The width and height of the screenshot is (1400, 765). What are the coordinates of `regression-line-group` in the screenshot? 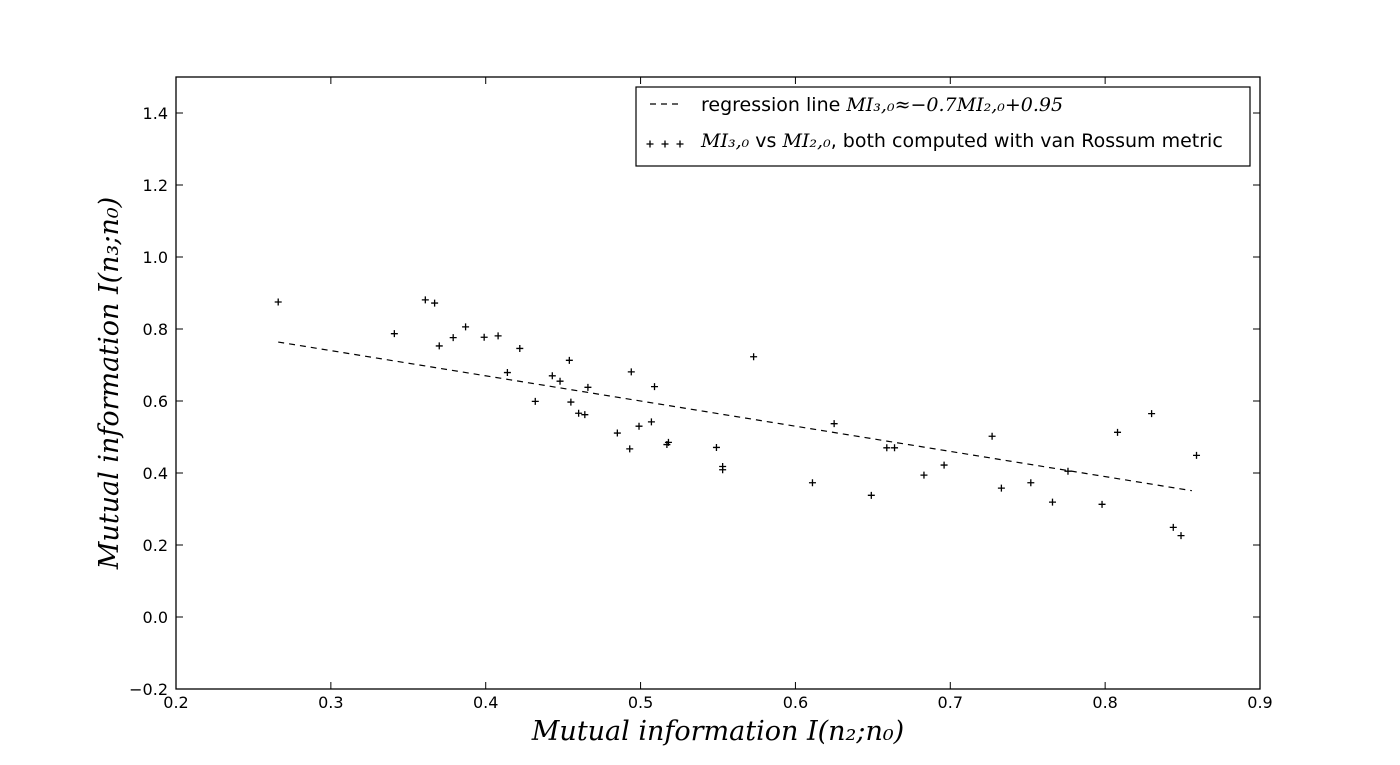 It's located at (735, 416).